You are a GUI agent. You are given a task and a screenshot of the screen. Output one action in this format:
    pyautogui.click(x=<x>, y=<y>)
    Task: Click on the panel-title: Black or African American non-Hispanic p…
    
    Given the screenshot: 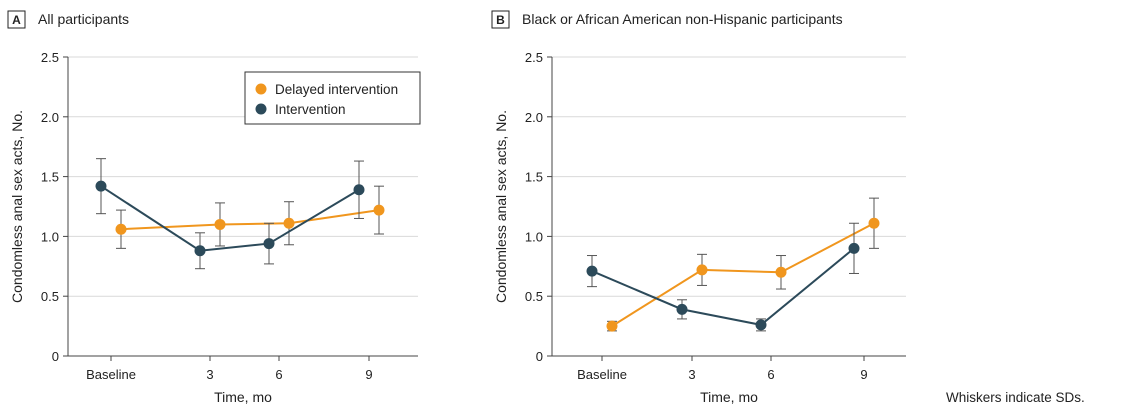 What is the action you would take?
    pyautogui.click(x=682, y=19)
    